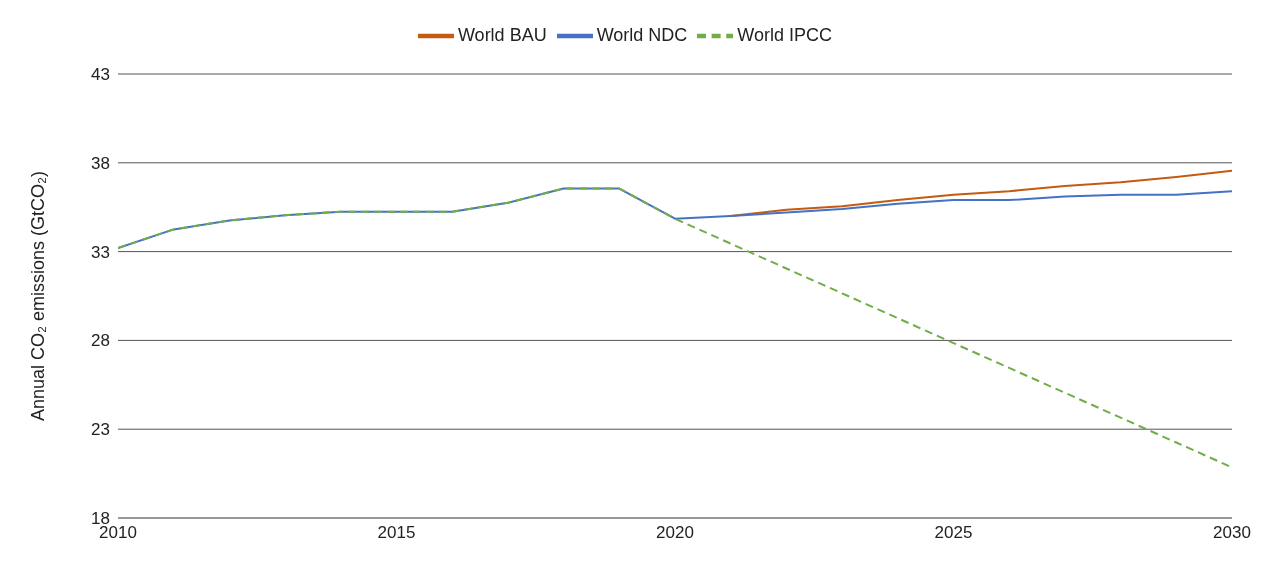  What do you see at coordinates (100, 163) in the screenshot?
I see `y-tick-label: 38` at bounding box center [100, 163].